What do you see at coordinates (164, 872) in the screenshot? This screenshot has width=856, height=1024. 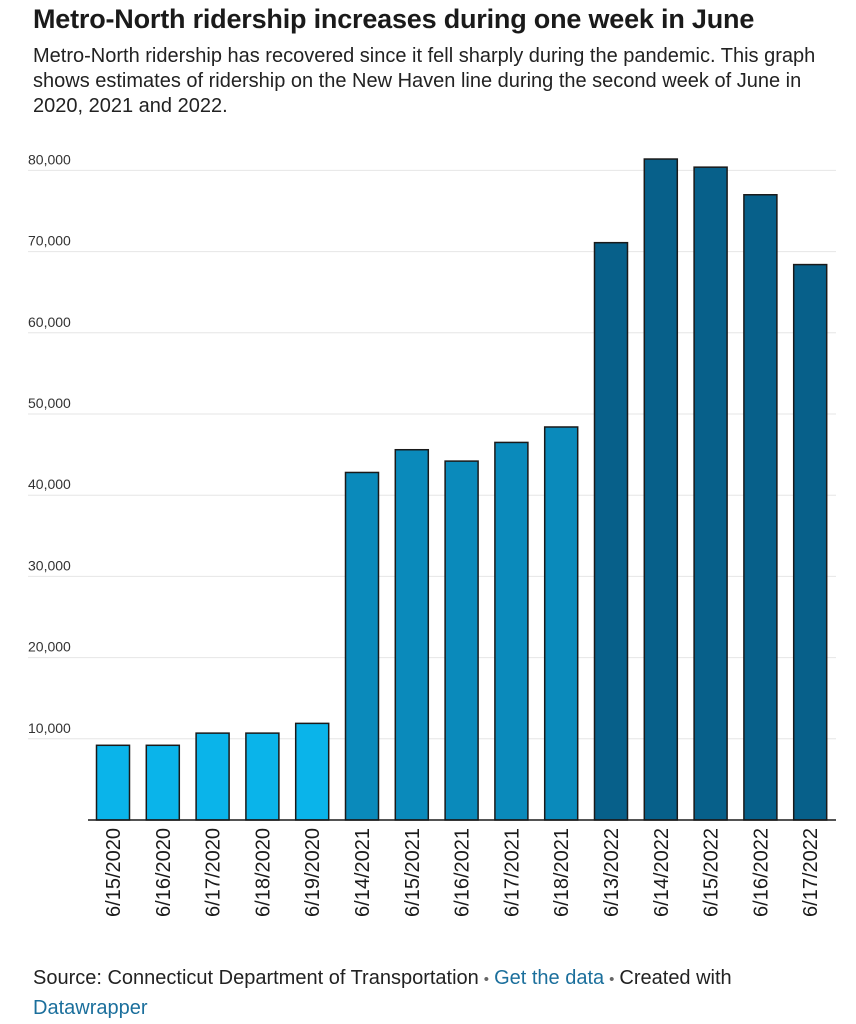 I see `x-tick-label: 6/16/2020` at bounding box center [164, 872].